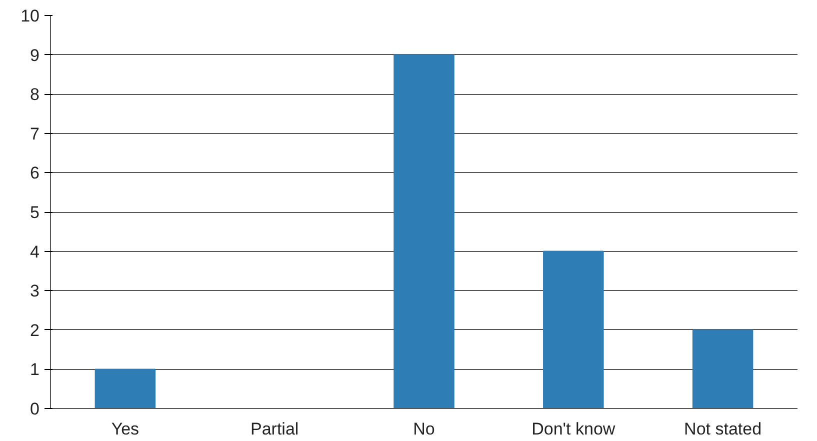  Describe the element at coordinates (574, 429) in the screenshot. I see `x-tick-label: Don't know` at that location.